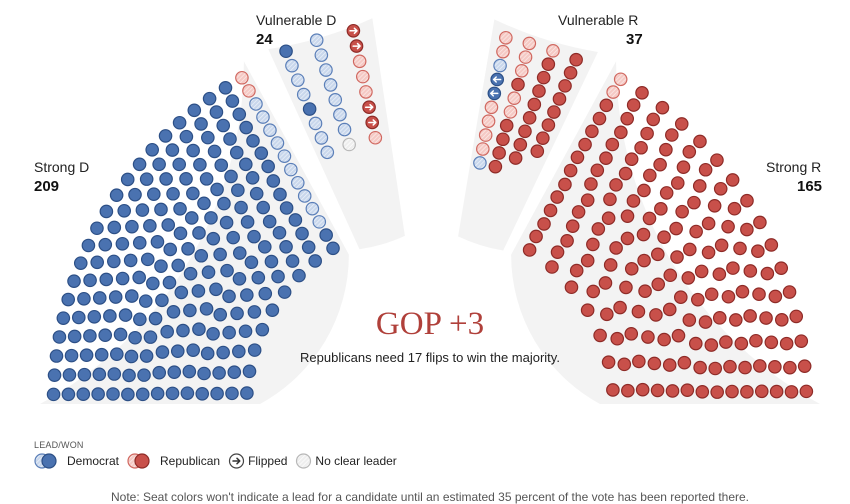  Describe the element at coordinates (356, 461) in the screenshot. I see `legend-label-no-clear-leader: No clear leader` at that location.